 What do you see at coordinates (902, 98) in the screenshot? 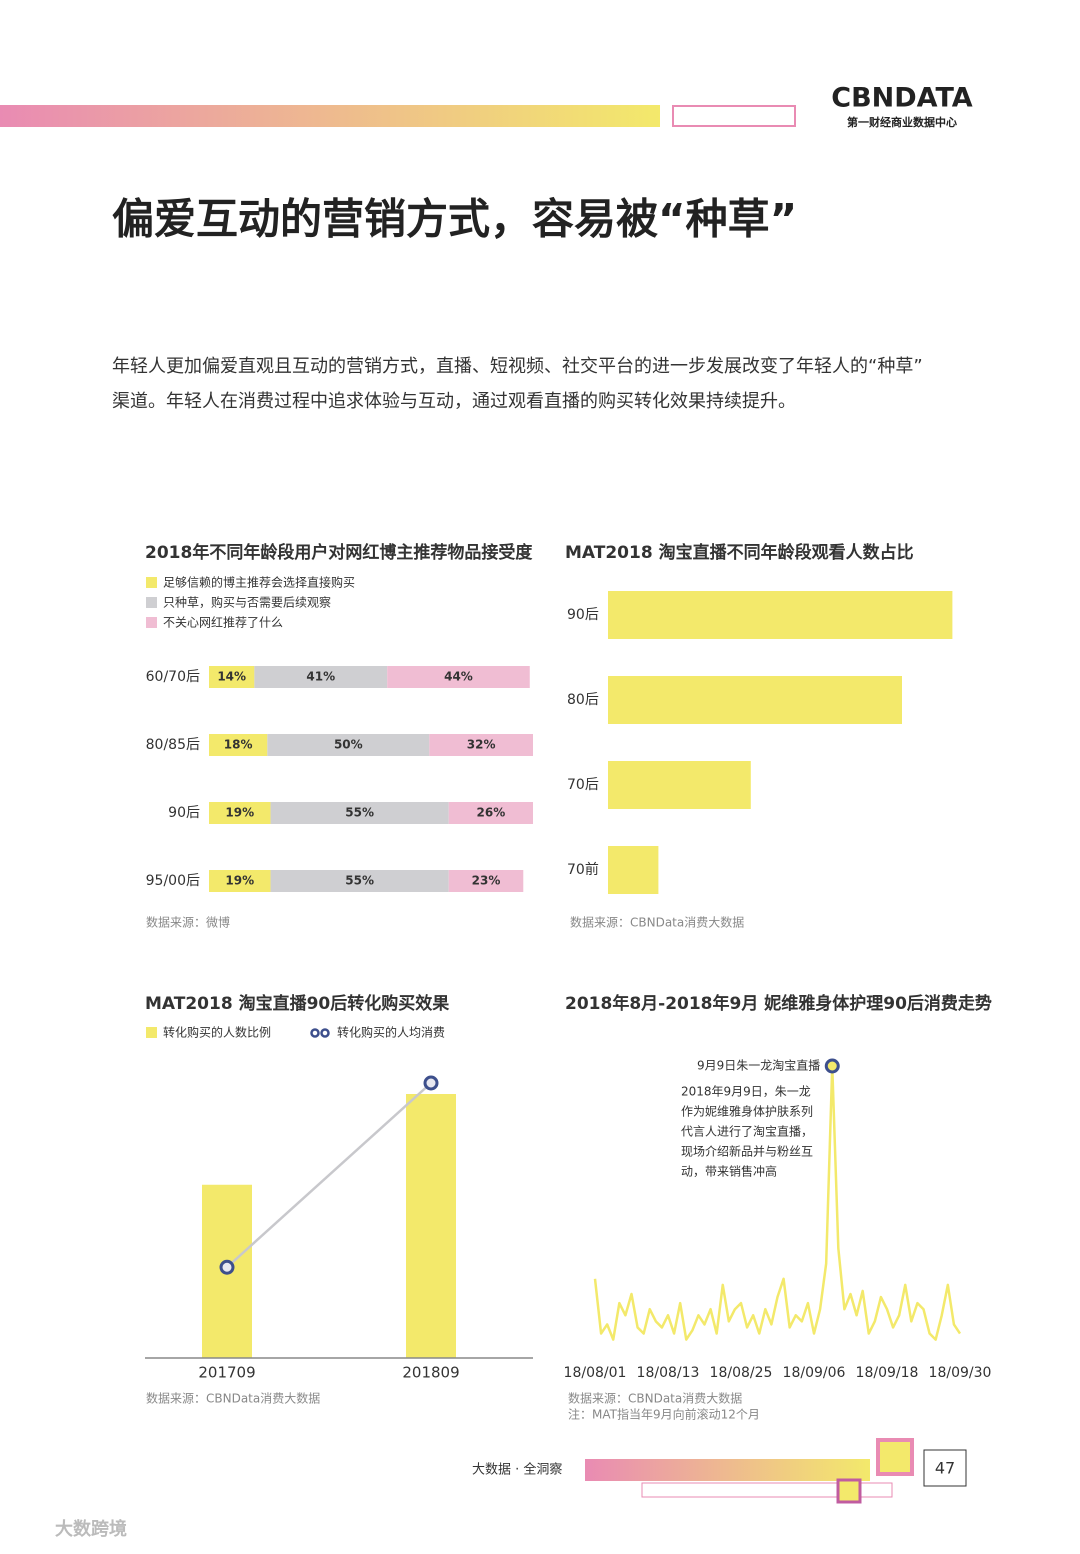
I see `logo: CBNDATA` at bounding box center [902, 98].